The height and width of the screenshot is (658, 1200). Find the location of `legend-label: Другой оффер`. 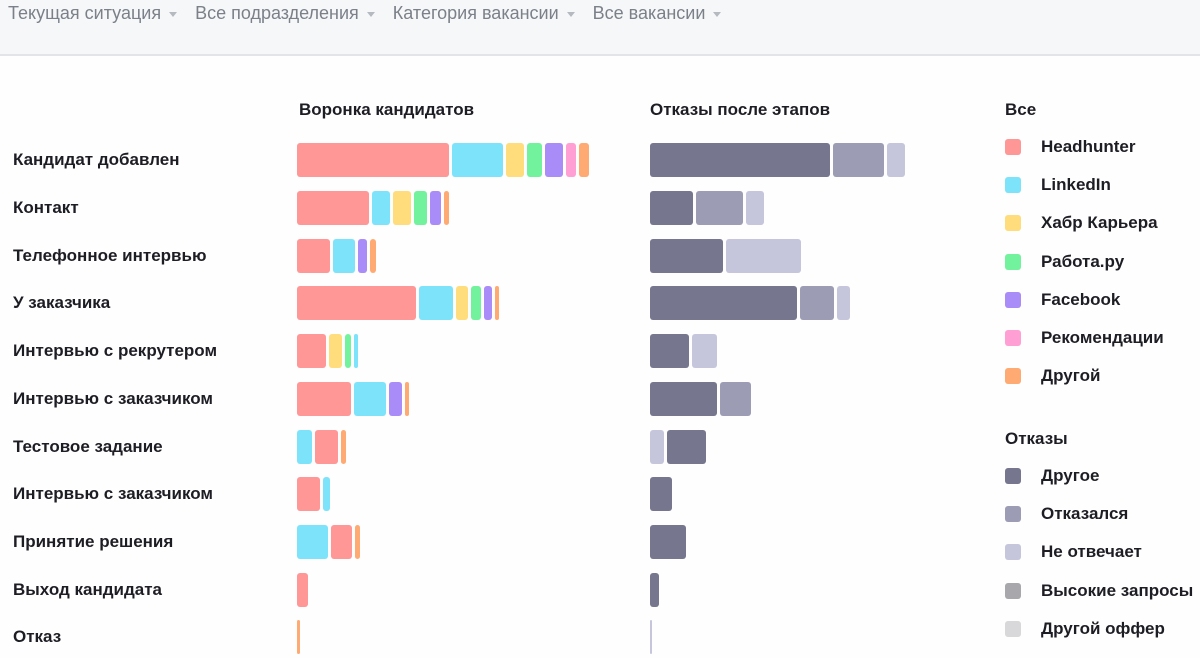

legend-label: Другой оффер is located at coordinates (1103, 628).